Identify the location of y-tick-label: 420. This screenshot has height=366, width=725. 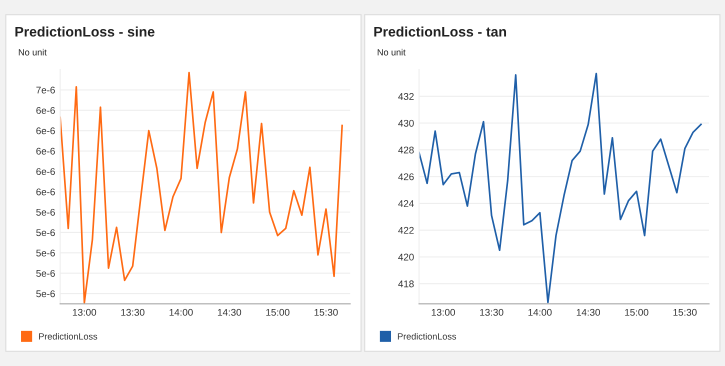
(406, 257).